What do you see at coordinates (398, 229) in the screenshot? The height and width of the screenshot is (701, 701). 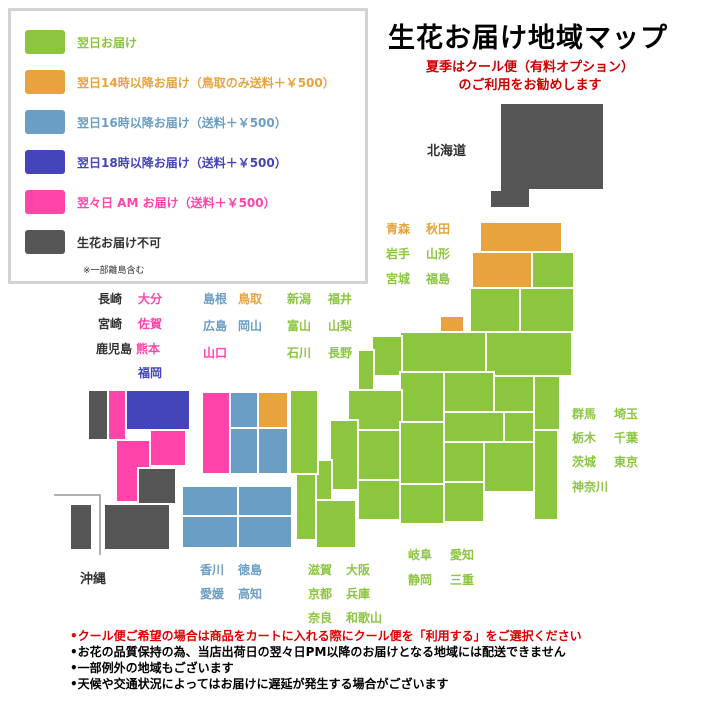 I see `prefecture-label-tohoku: 青森` at bounding box center [398, 229].